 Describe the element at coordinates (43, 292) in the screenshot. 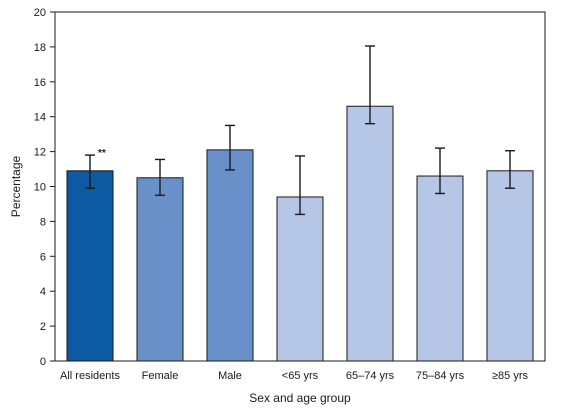

I see `y-tick-label: 4` at that location.